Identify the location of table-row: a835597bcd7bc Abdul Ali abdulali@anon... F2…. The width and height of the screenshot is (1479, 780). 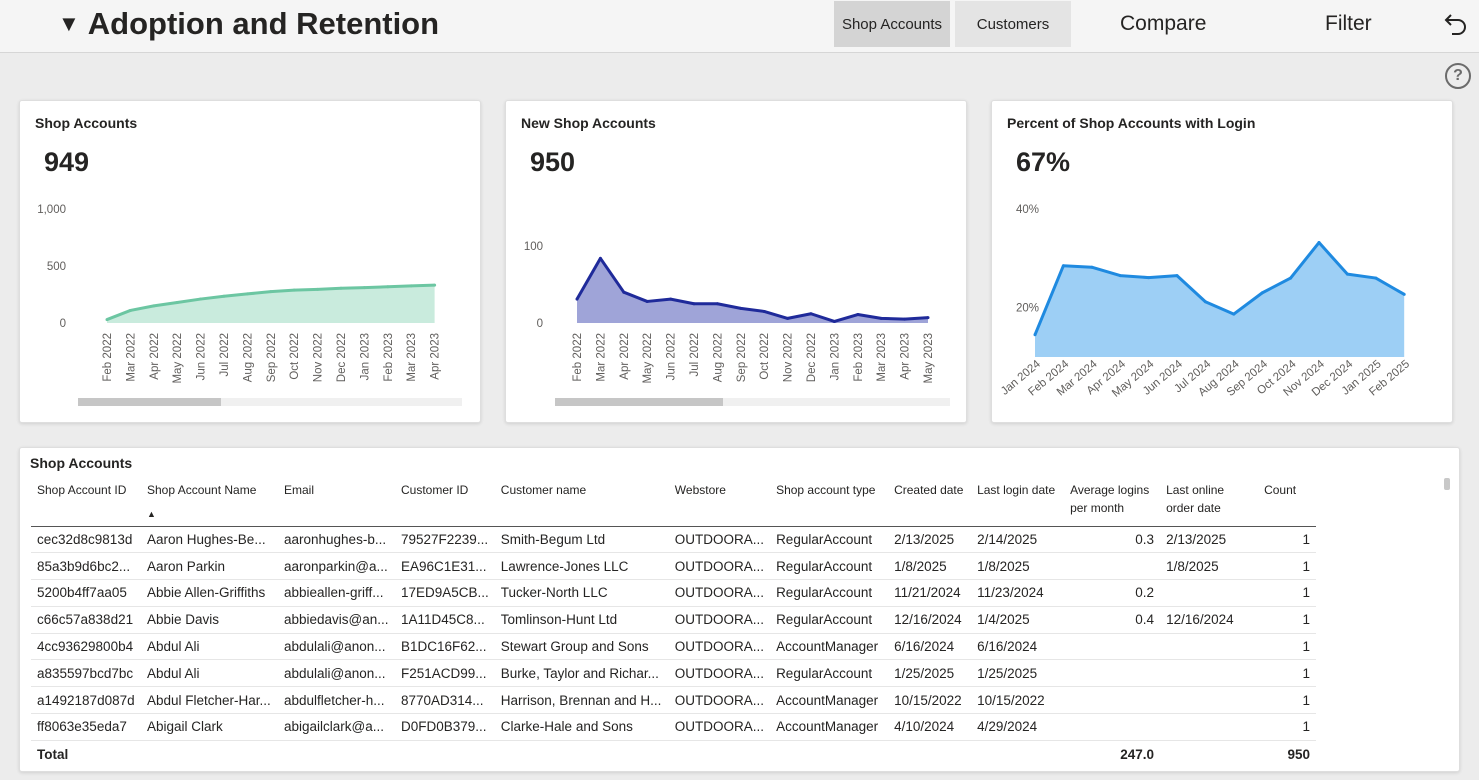
(674, 673).